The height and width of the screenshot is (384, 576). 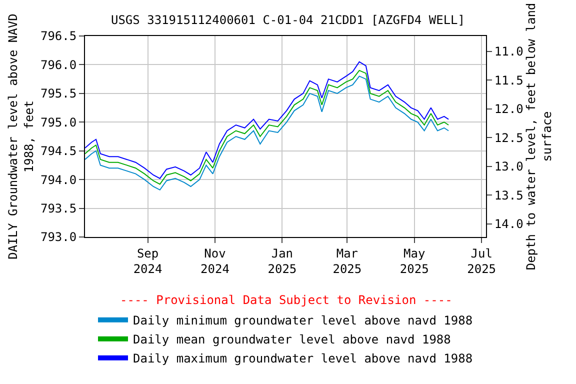 I want to click on legend-label: Daily mean groundwater level above navd 1988, so click(x=292, y=339).